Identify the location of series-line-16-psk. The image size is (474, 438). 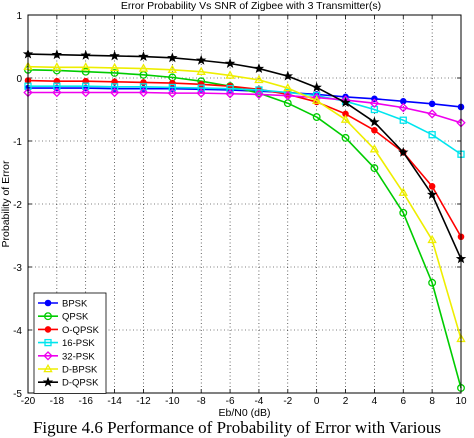
(245, 120).